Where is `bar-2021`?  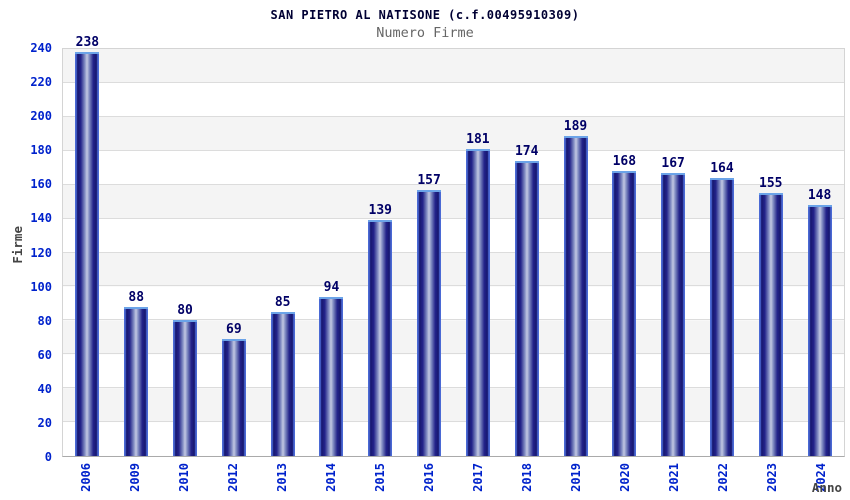
bar-2021 is located at coordinates (673, 314).